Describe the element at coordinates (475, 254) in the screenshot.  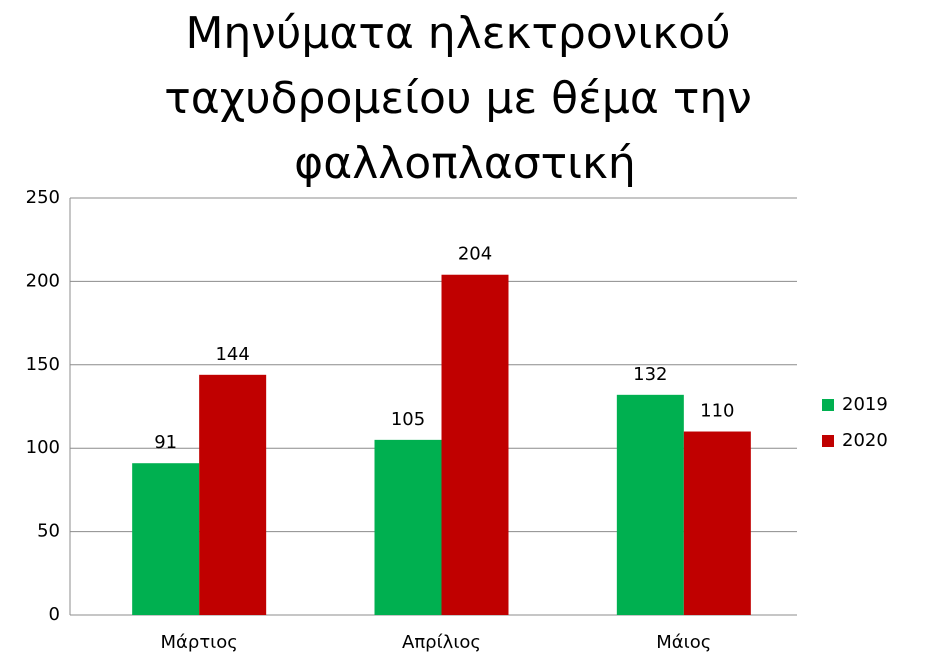
I see `data-label: 204` at that location.